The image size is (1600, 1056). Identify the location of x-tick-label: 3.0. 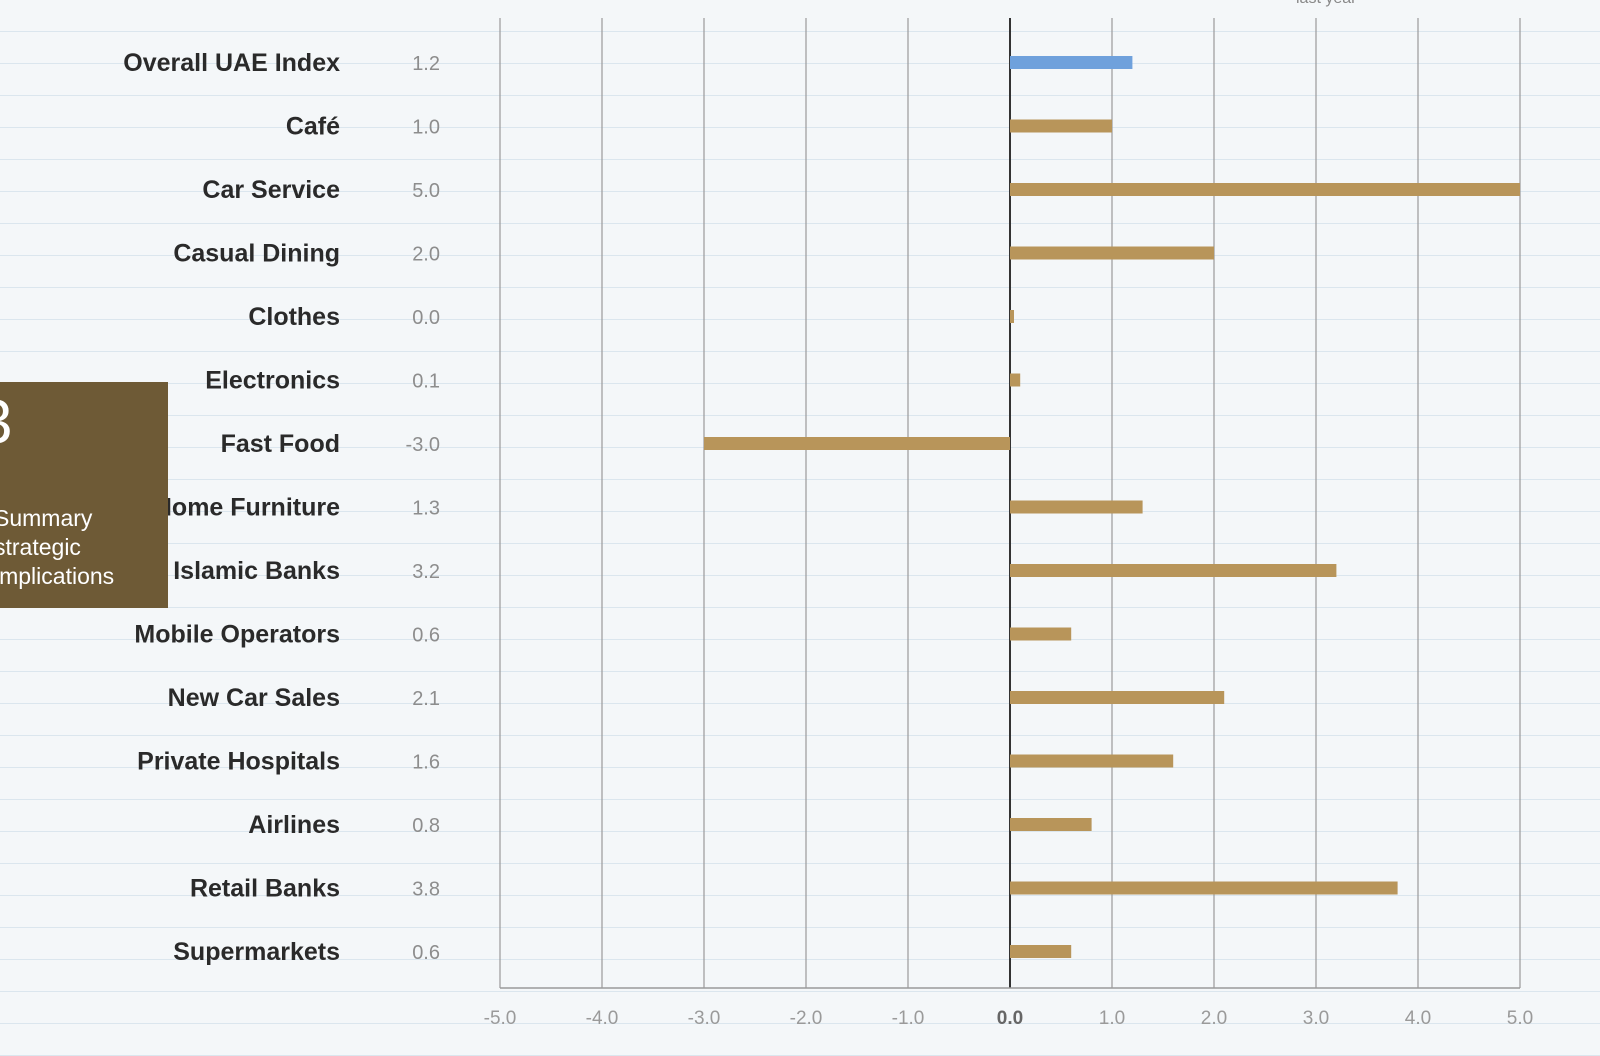
(1316, 1018).